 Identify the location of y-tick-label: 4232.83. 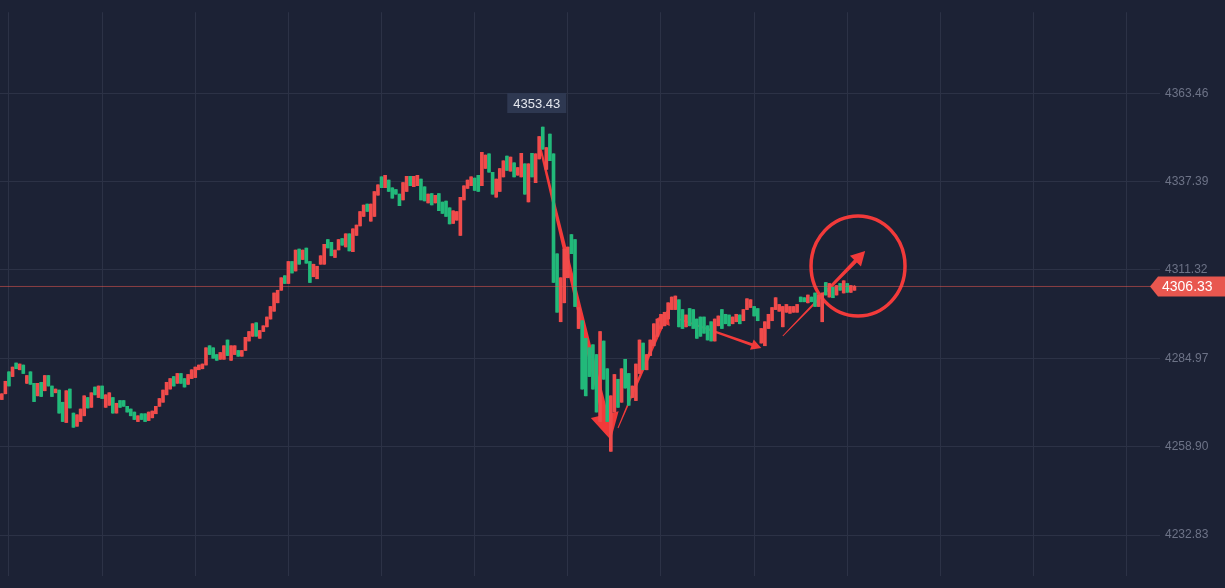
(1187, 534).